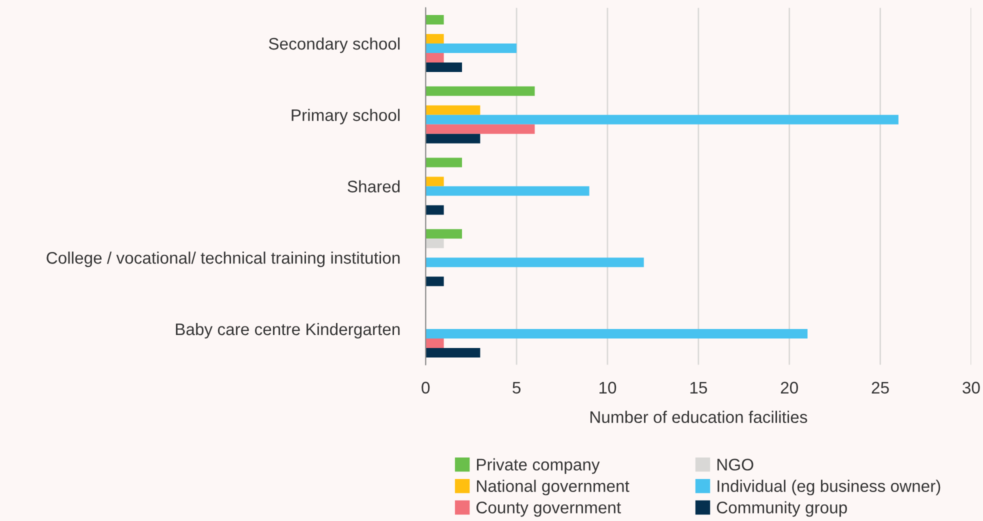 The width and height of the screenshot is (983, 521). Describe the element at coordinates (829, 488) in the screenshot. I see `legend-label: Individual (eg business owner)` at that location.